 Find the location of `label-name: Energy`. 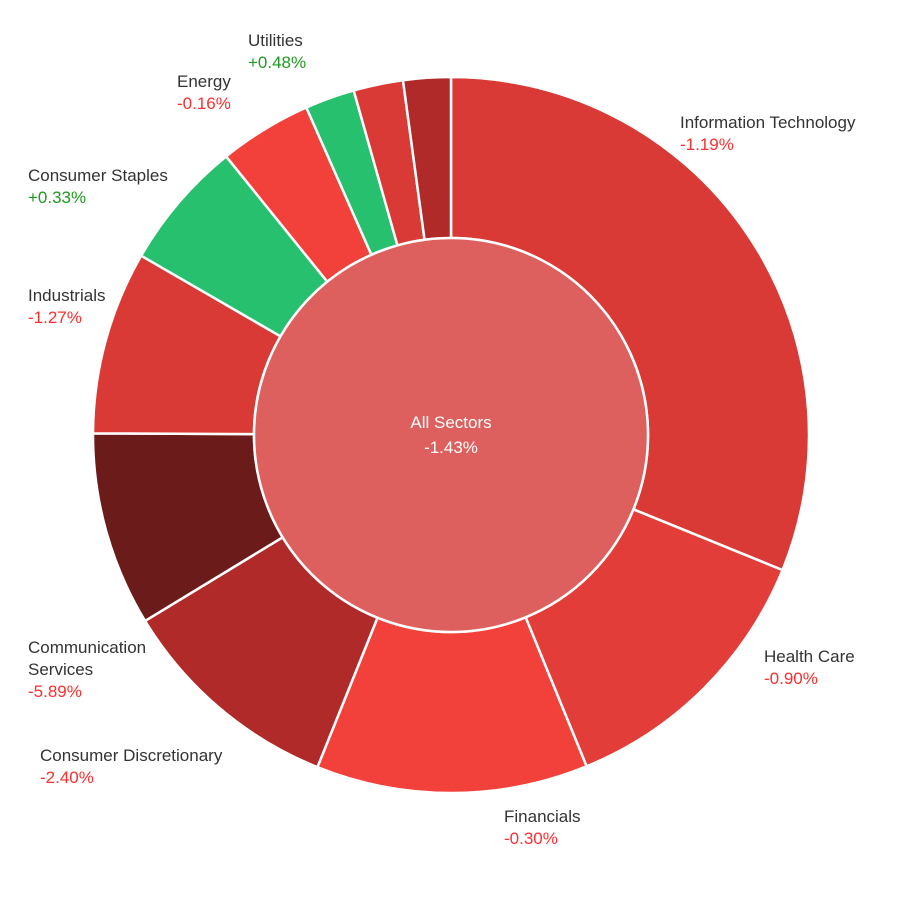

label-name: Energy is located at coordinates (204, 81).